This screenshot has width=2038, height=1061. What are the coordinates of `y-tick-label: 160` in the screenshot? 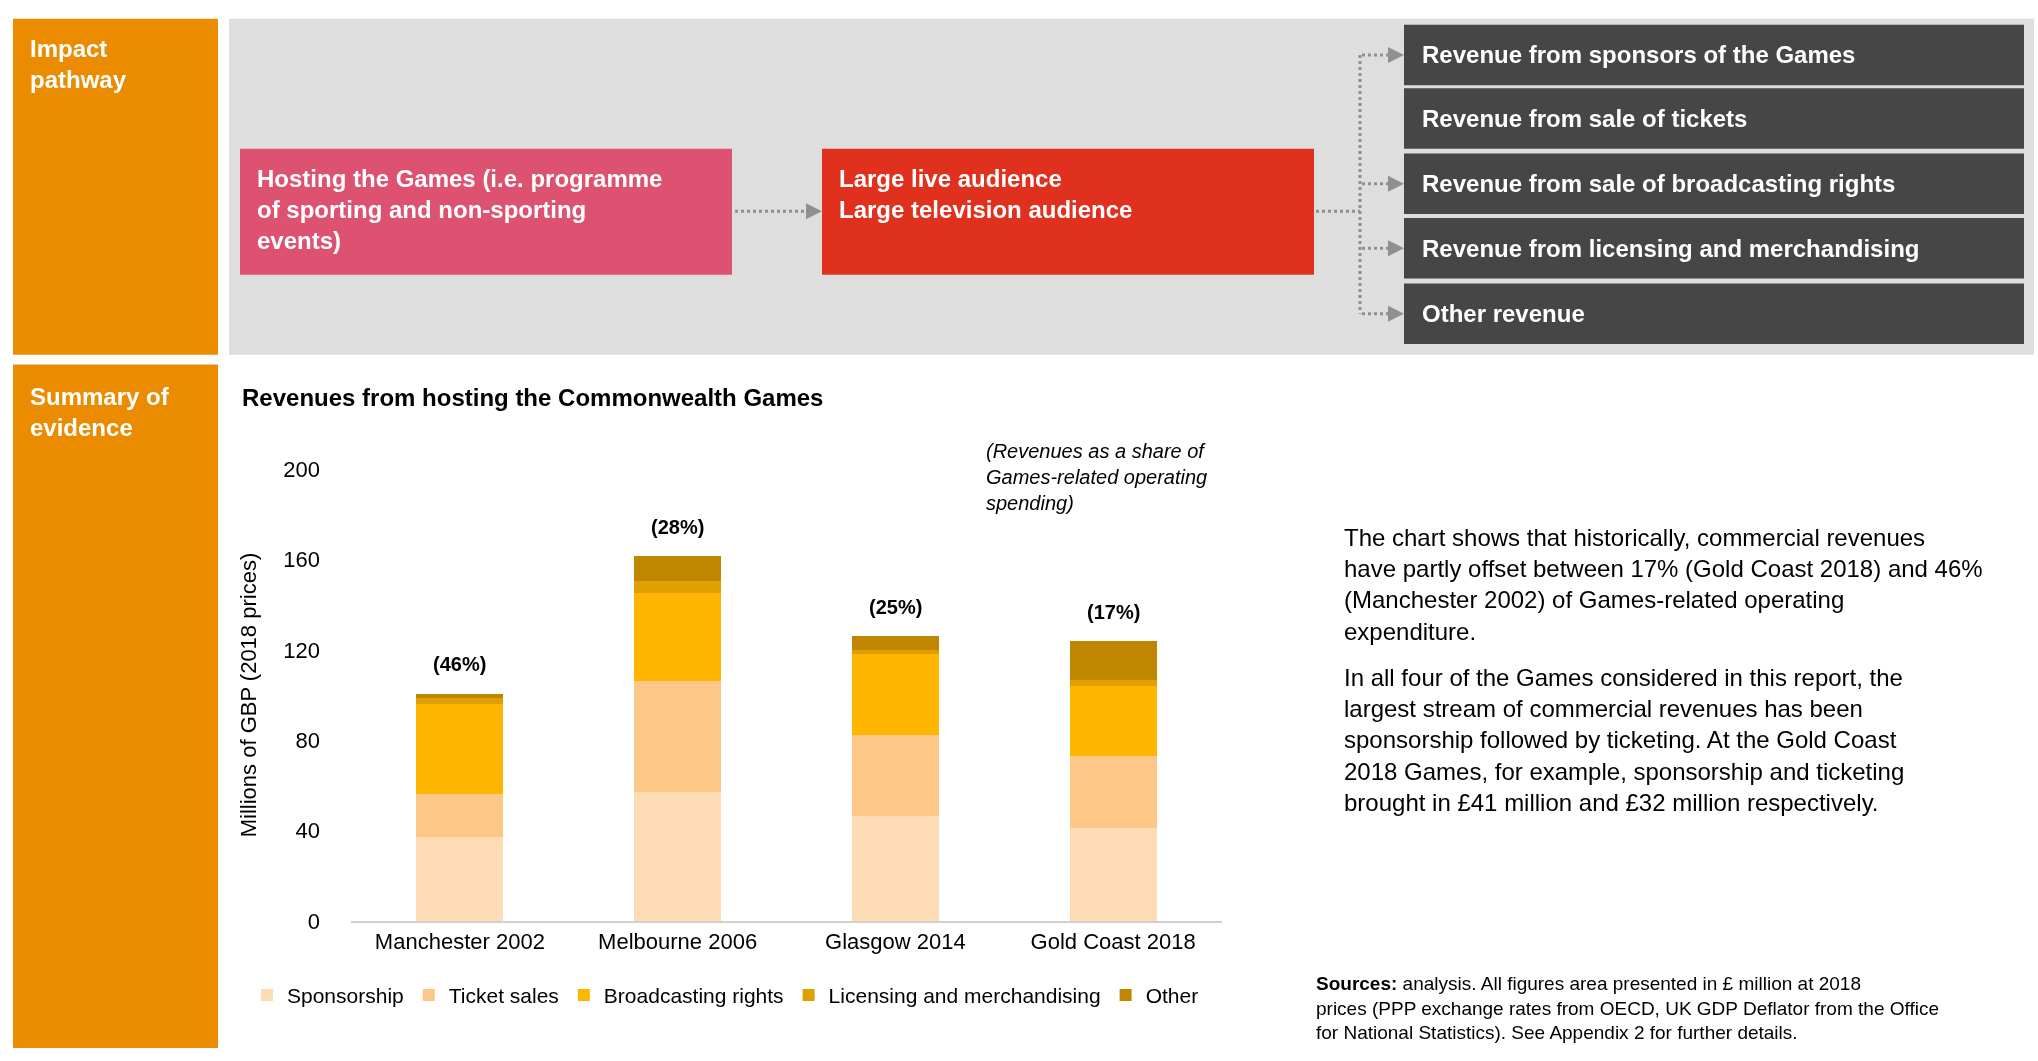 It's located at (301, 560).